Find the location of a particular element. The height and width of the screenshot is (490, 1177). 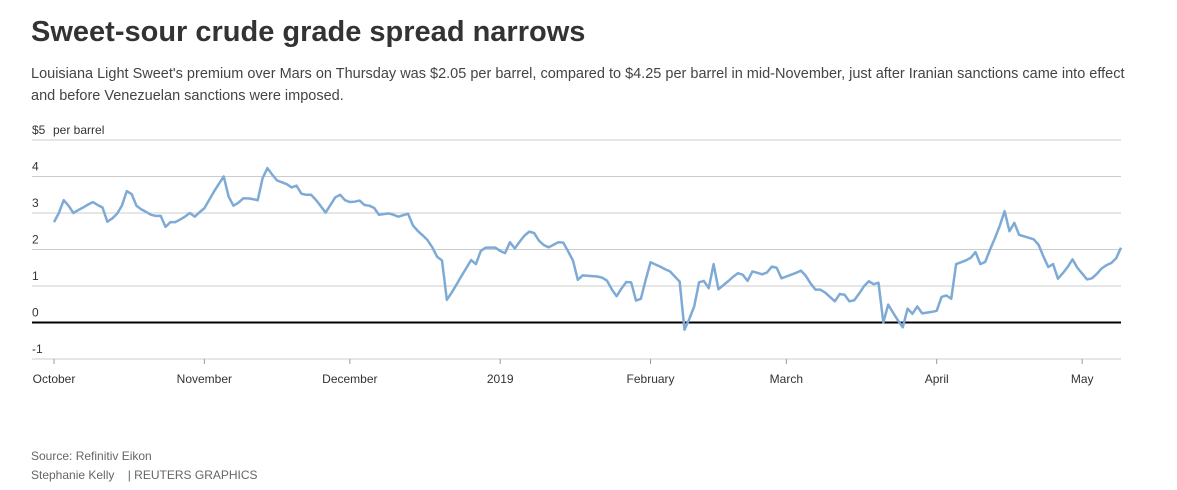

y-tick-label: 2 is located at coordinates (35, 240).